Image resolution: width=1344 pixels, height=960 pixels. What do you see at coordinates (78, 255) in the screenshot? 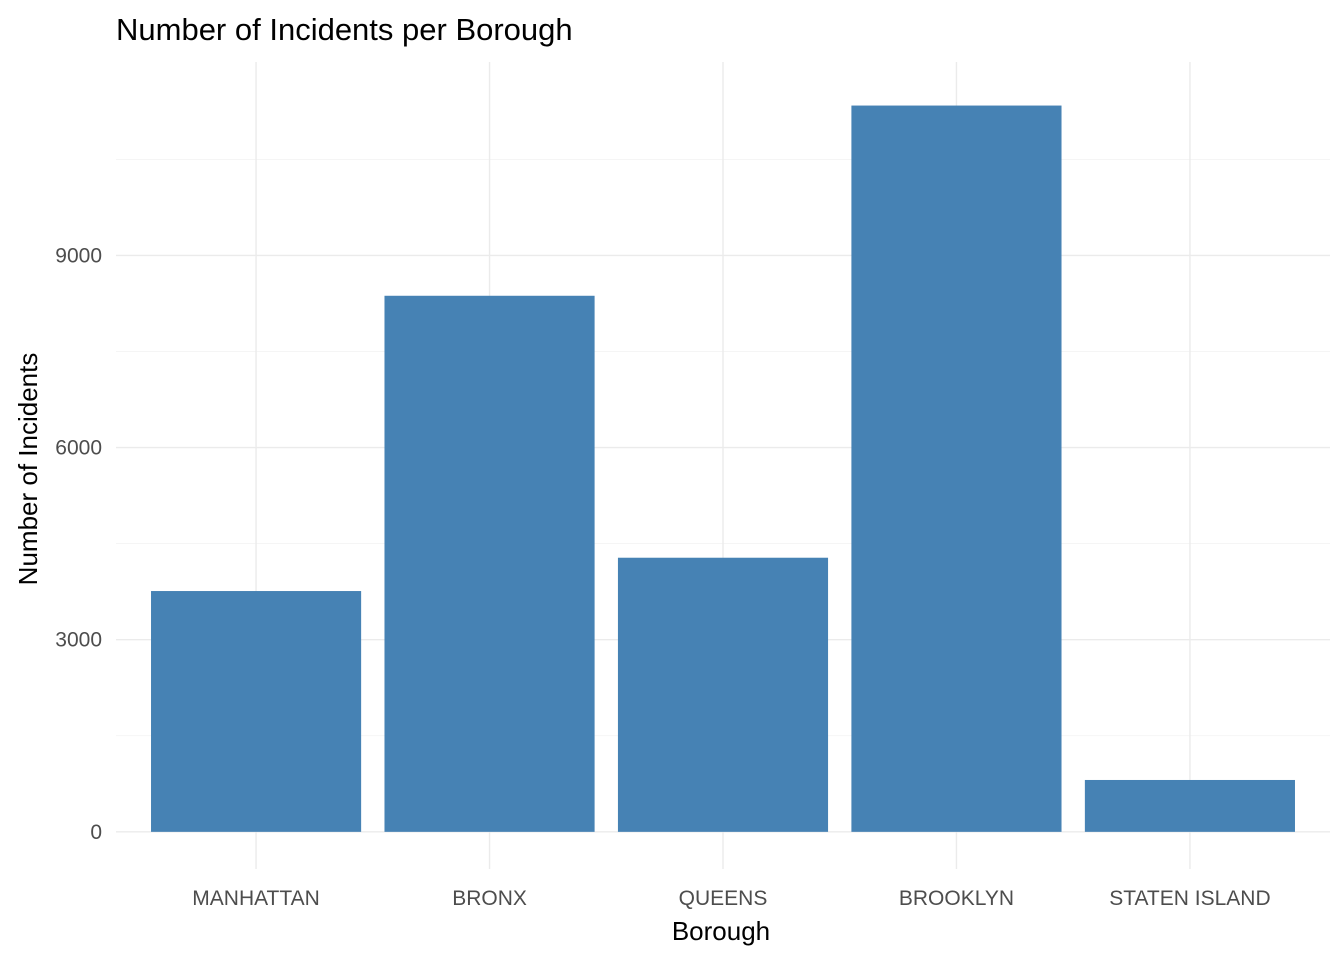
I see `y-tick-label: 9000` at bounding box center [78, 255].